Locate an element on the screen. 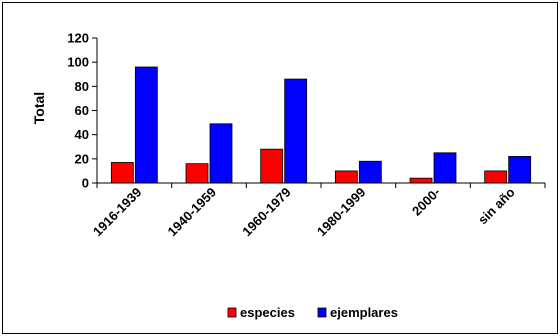 Image resolution: width=560 pixels, height=336 pixels. x-tick-label: sin año is located at coordinates (496, 205).